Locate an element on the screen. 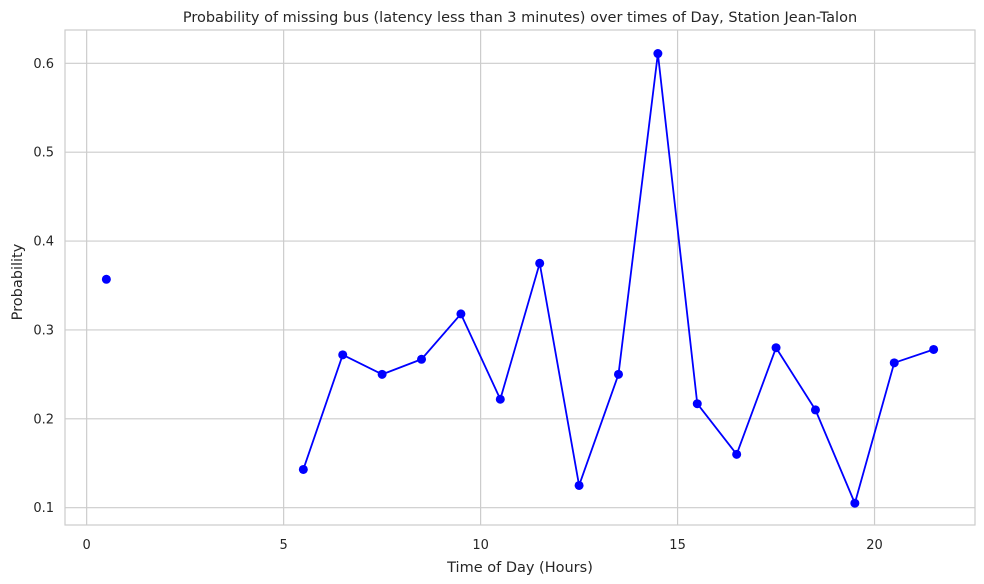 This screenshot has width=984, height=584. x-tick-label: 5 is located at coordinates (283, 545).